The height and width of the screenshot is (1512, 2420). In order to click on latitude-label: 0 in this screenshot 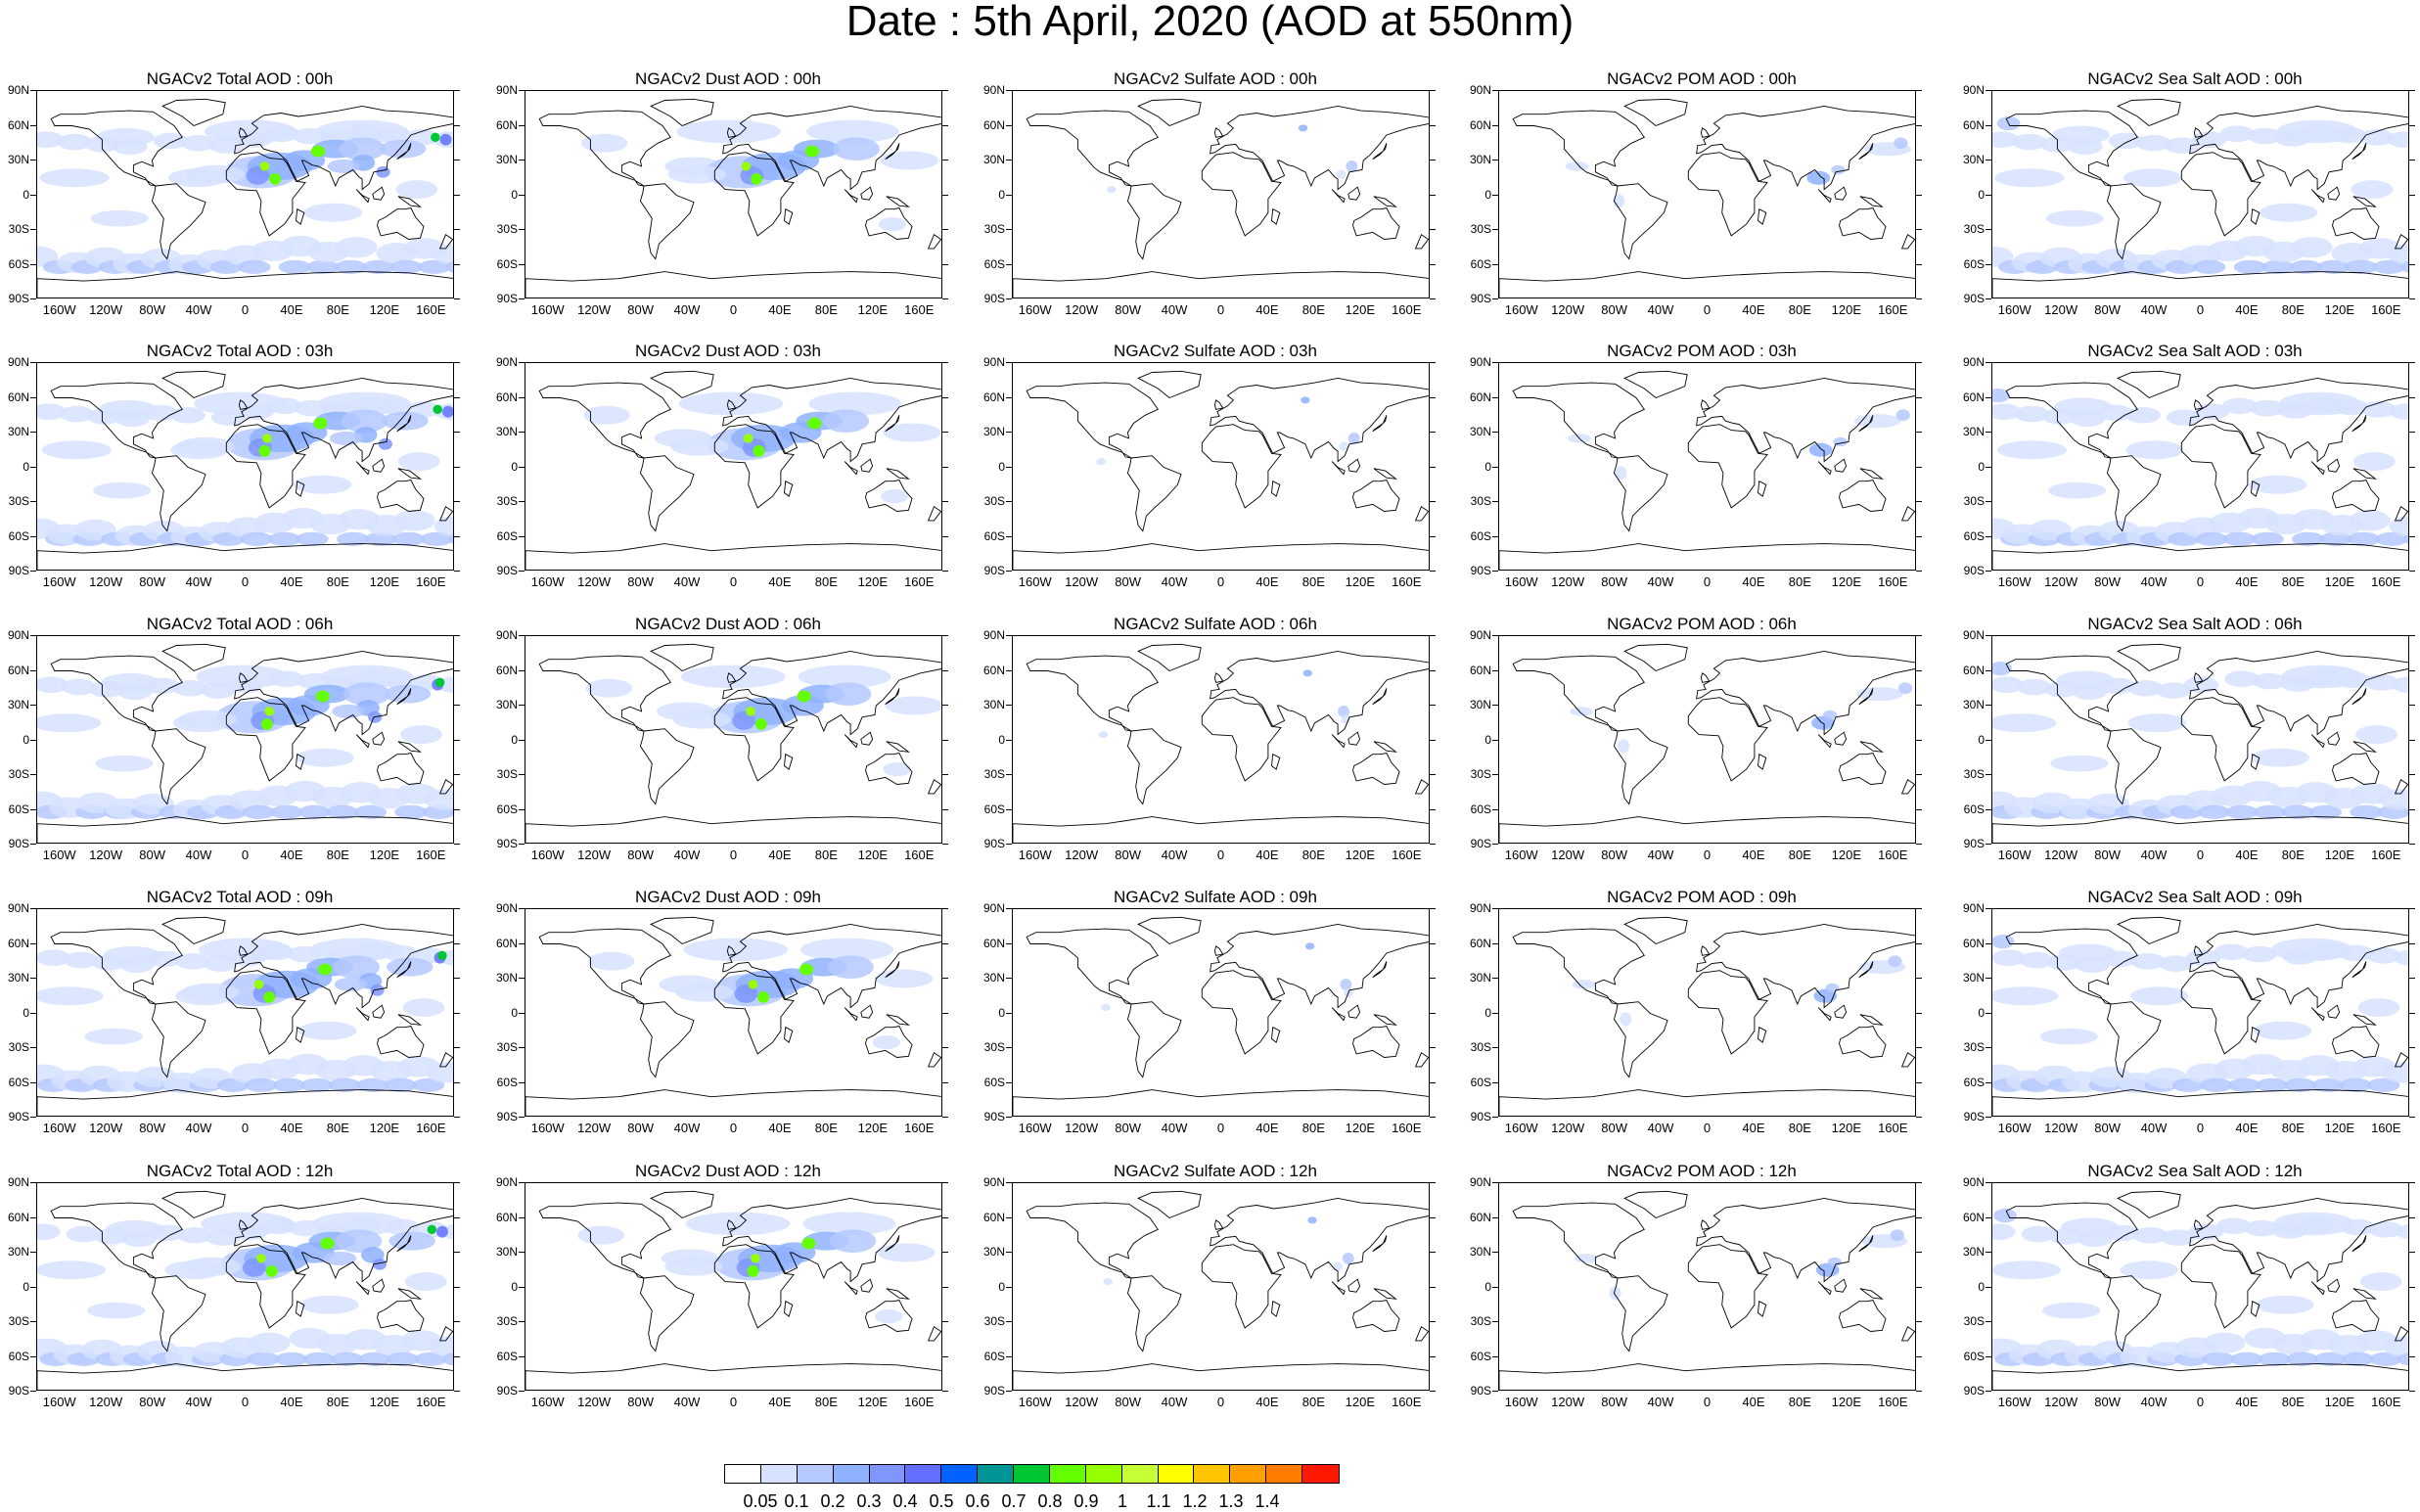, I will do `click(1002, 739)`.